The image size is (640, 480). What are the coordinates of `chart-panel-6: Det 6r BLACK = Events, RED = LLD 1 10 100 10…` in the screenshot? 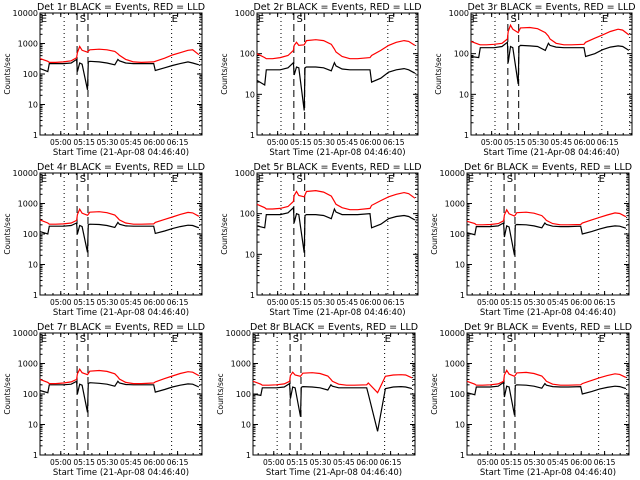 It's located at (531, 240).